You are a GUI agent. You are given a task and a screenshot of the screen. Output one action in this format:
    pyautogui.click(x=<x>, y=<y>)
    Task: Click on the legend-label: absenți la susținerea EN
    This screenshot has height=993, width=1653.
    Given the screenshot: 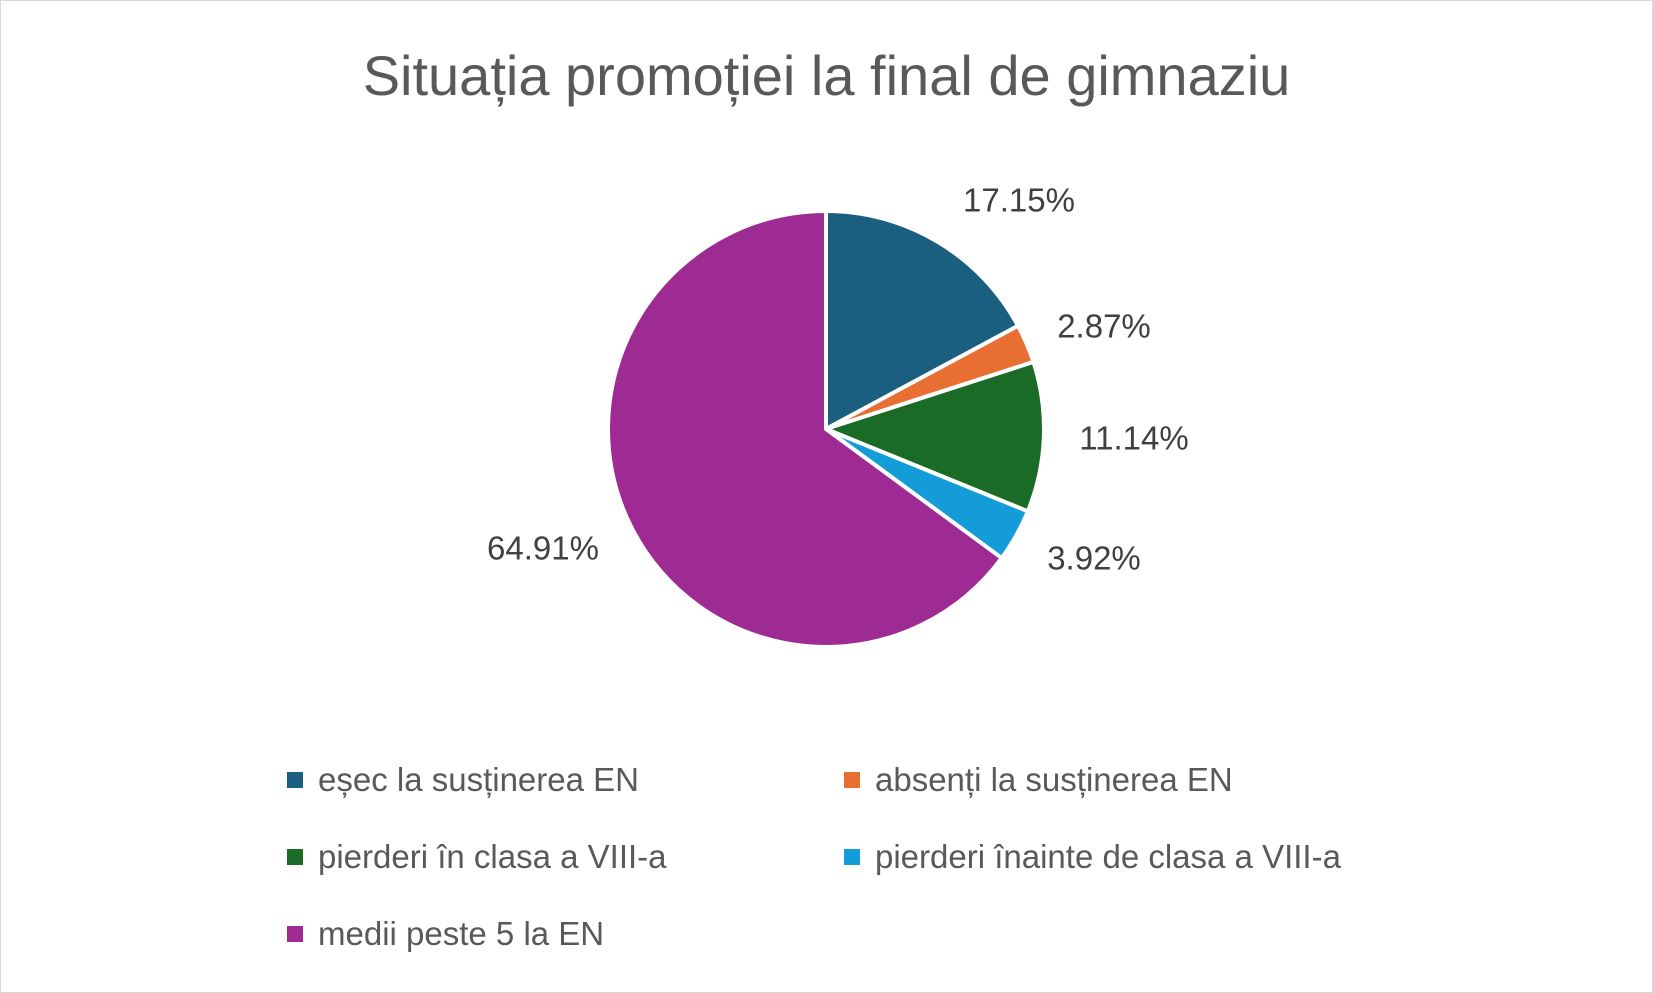 What is the action you would take?
    pyautogui.click(x=1054, y=779)
    